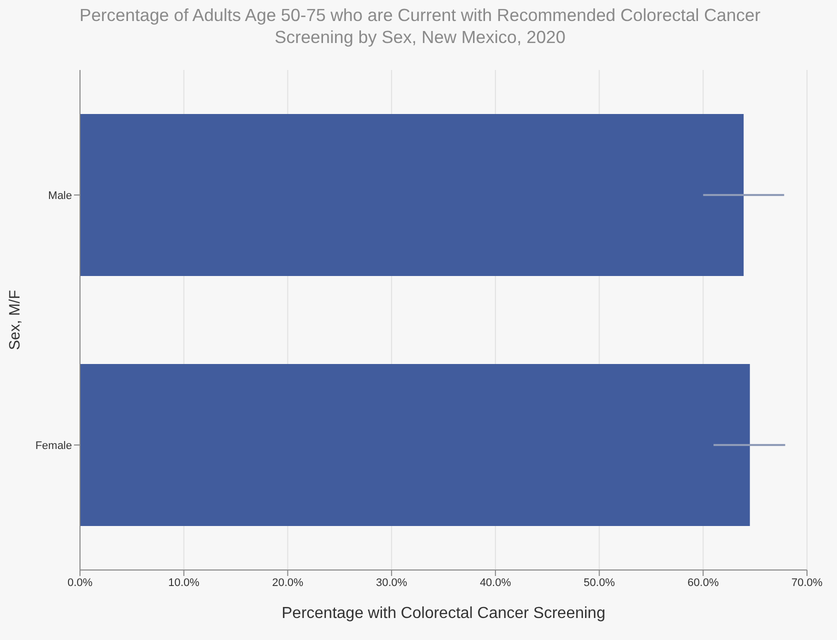 The image size is (837, 640). What do you see at coordinates (496, 582) in the screenshot?
I see `x-tick-label: 40.0%` at bounding box center [496, 582].